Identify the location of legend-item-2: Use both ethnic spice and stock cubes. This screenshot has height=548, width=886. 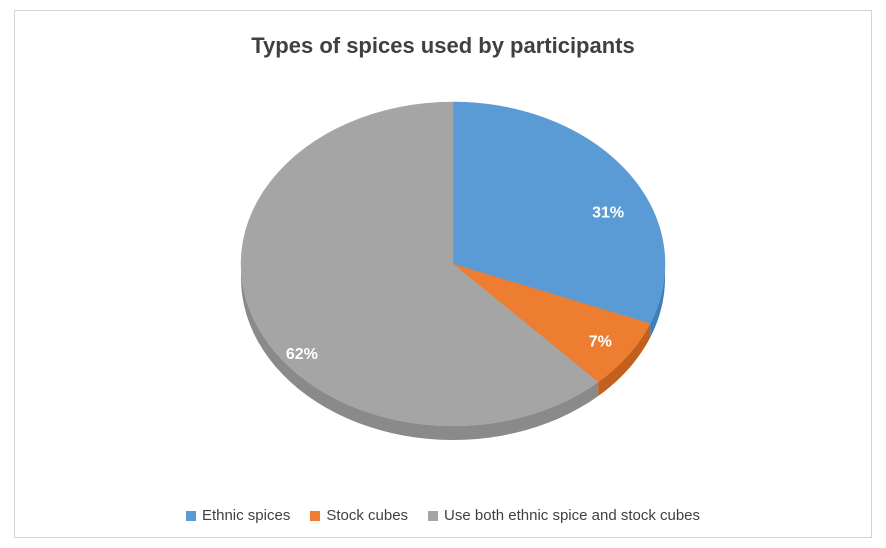
(564, 515).